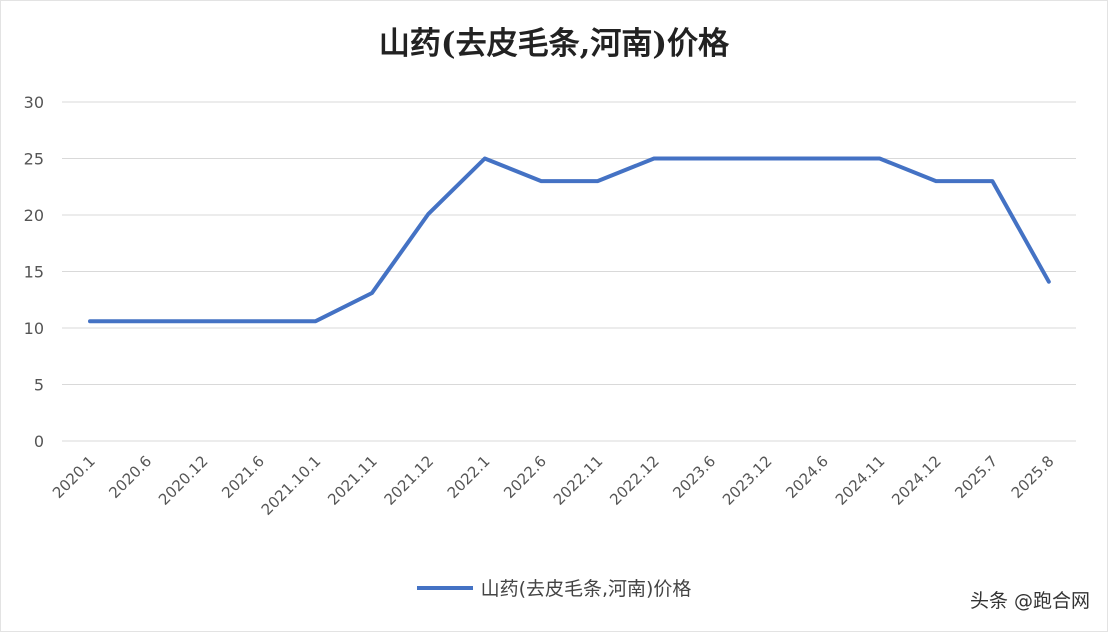 The image size is (1108, 632). What do you see at coordinates (34, 215) in the screenshot?
I see `y-tick-label: 20` at bounding box center [34, 215].